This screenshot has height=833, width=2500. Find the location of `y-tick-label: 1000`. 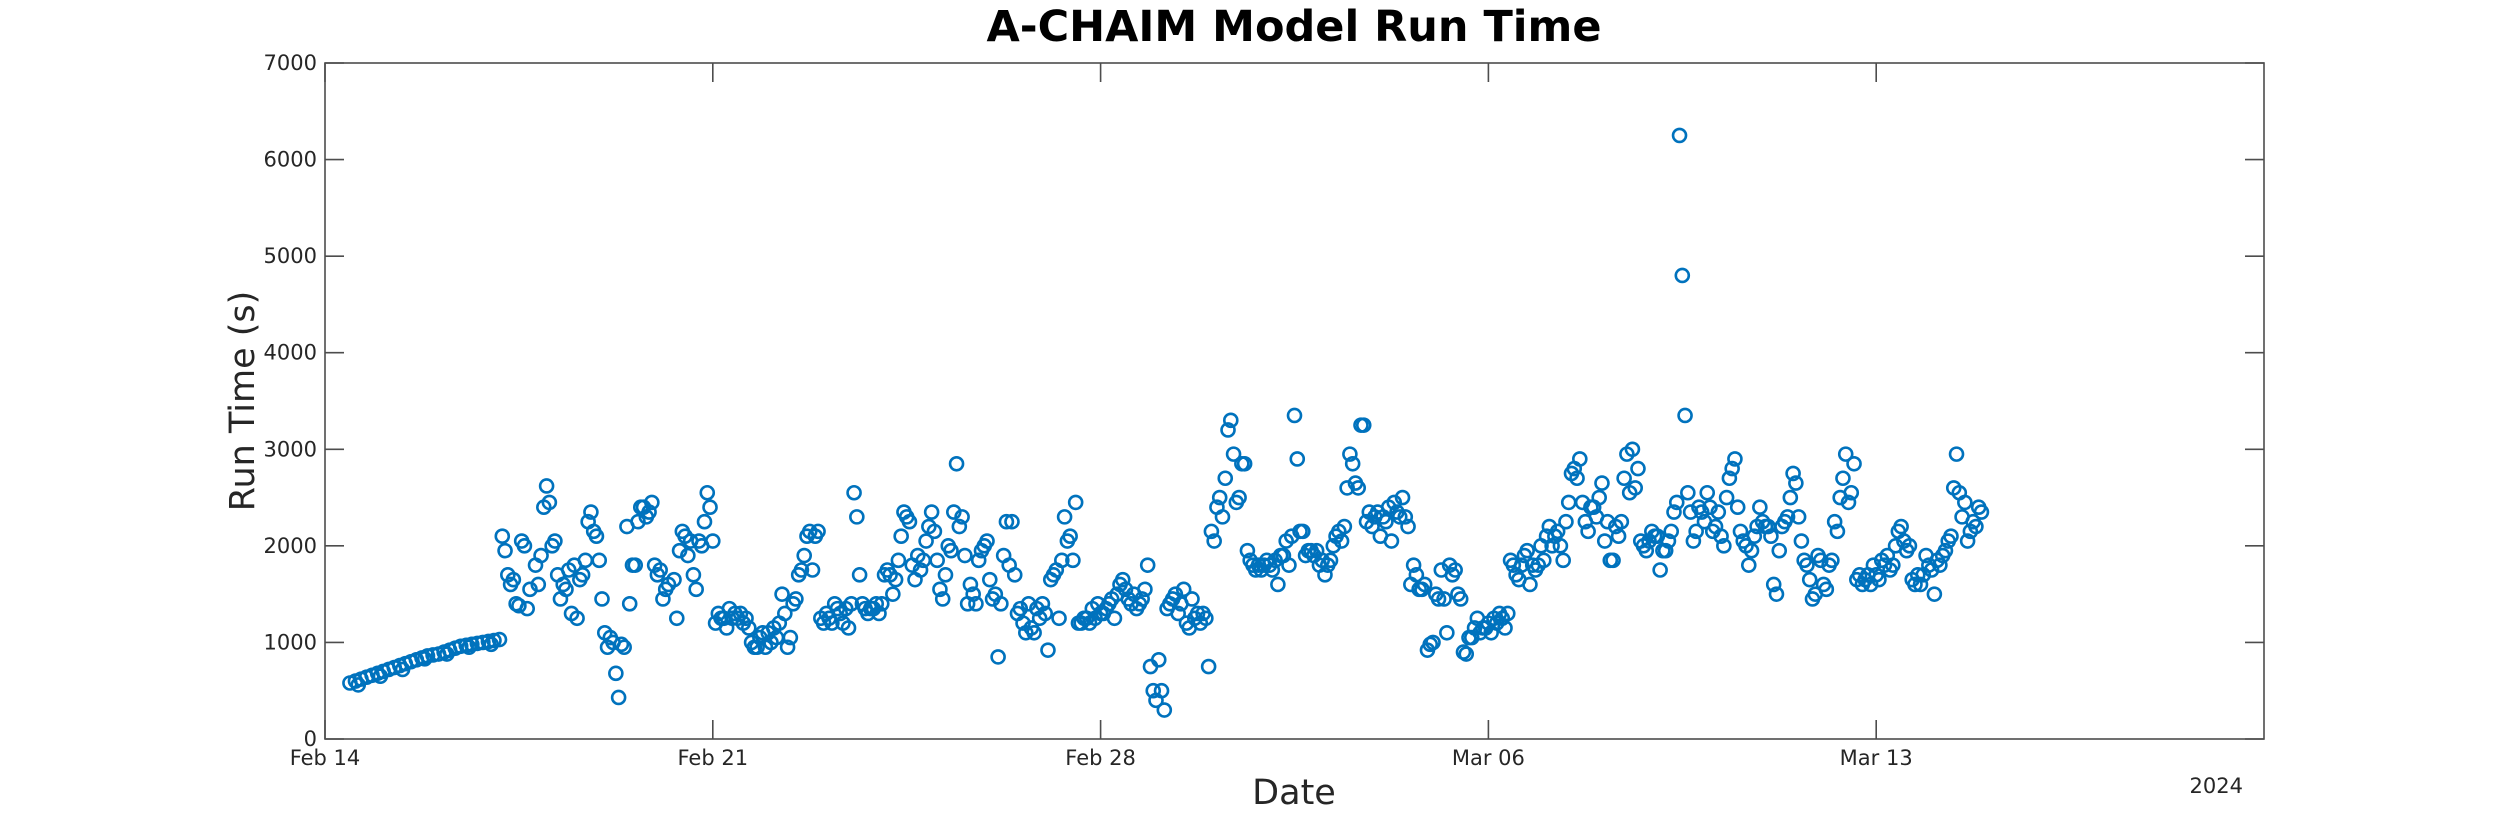

y-tick-label: 1000 is located at coordinates (290, 642).